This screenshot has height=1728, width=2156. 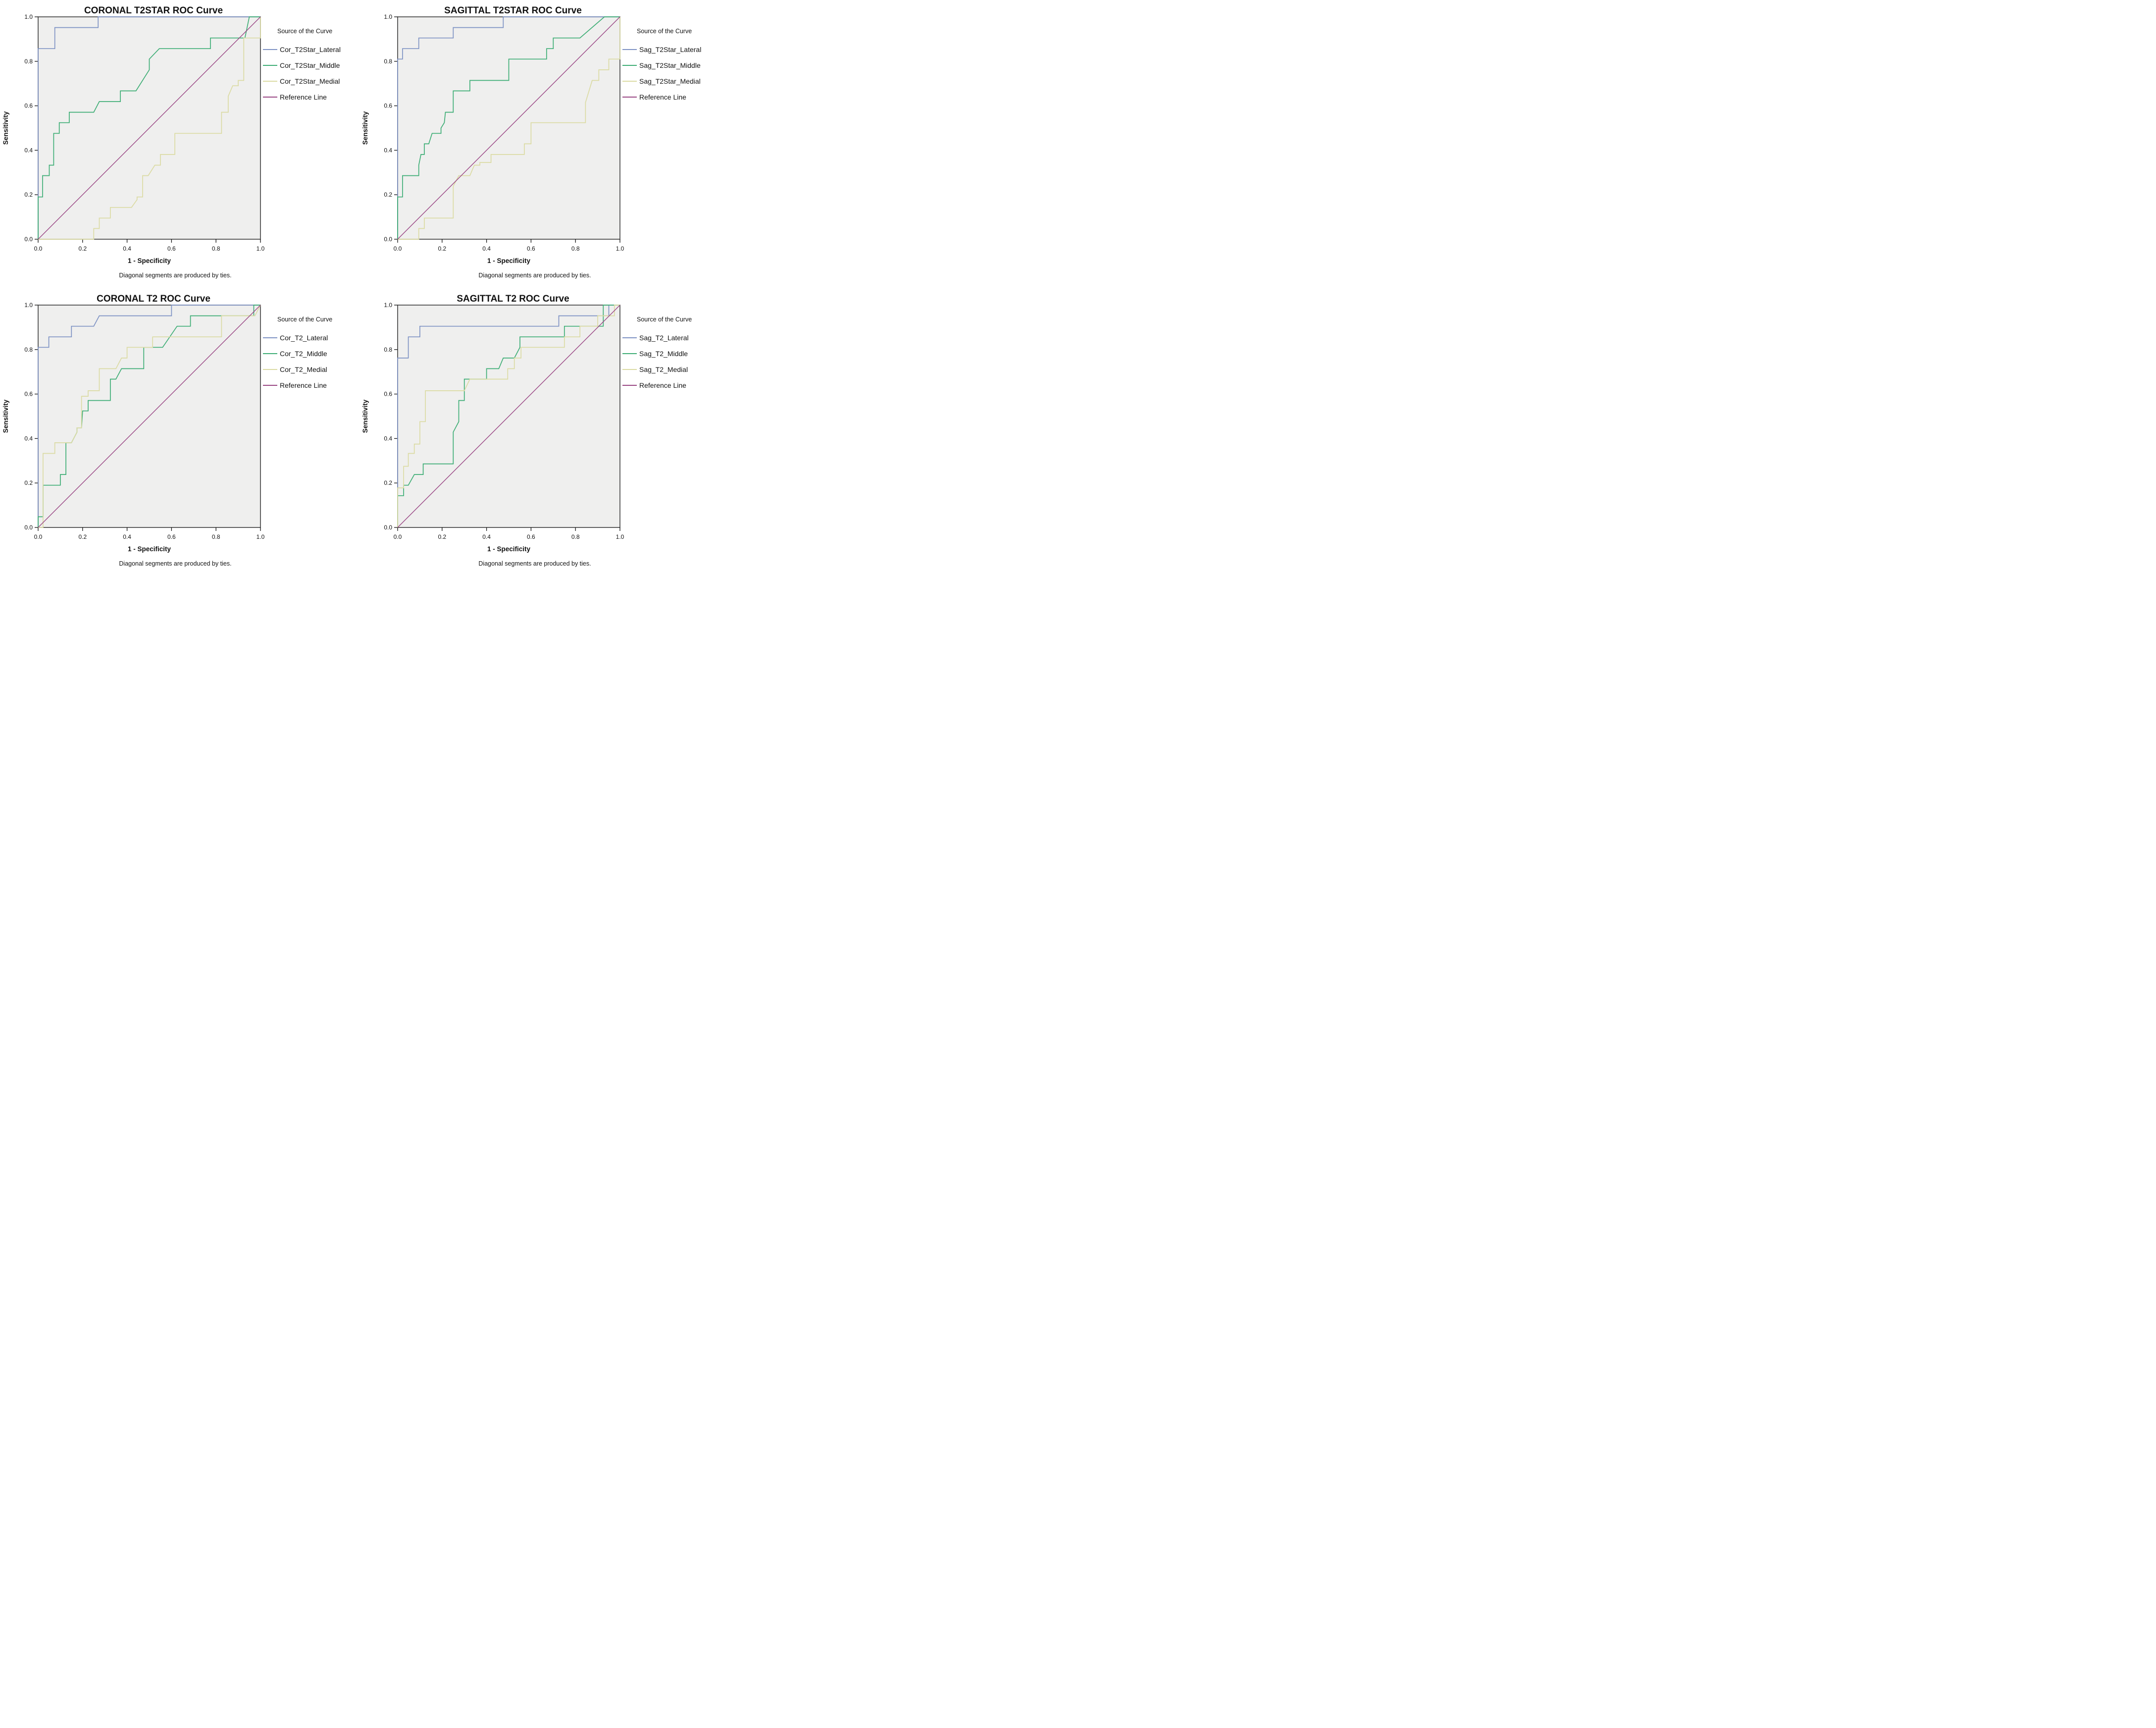 I want to click on cor-t2star-middle-curve, so click(x=149, y=128).